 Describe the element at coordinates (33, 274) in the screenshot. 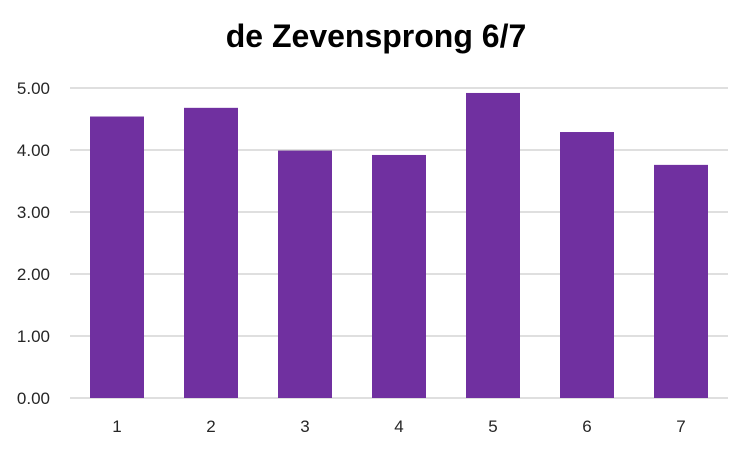

I see `y-tick-label: 2.00` at that location.